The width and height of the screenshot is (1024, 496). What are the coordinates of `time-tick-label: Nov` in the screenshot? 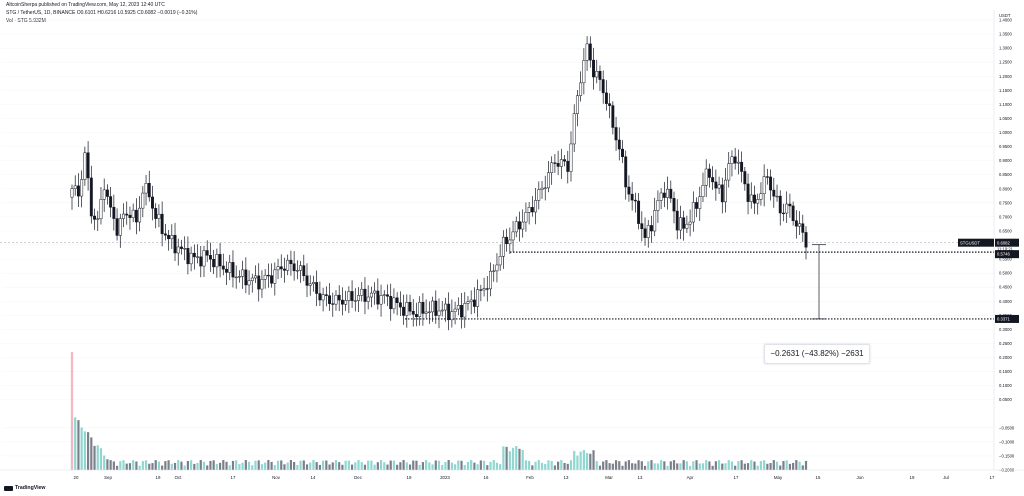 It's located at (276, 477).